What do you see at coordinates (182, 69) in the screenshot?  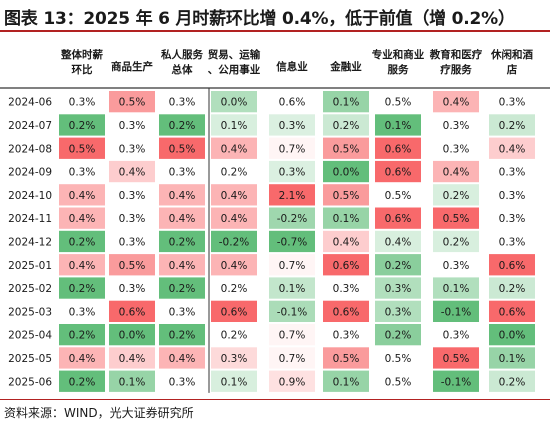 I see `column-header: 总体` at bounding box center [182, 69].